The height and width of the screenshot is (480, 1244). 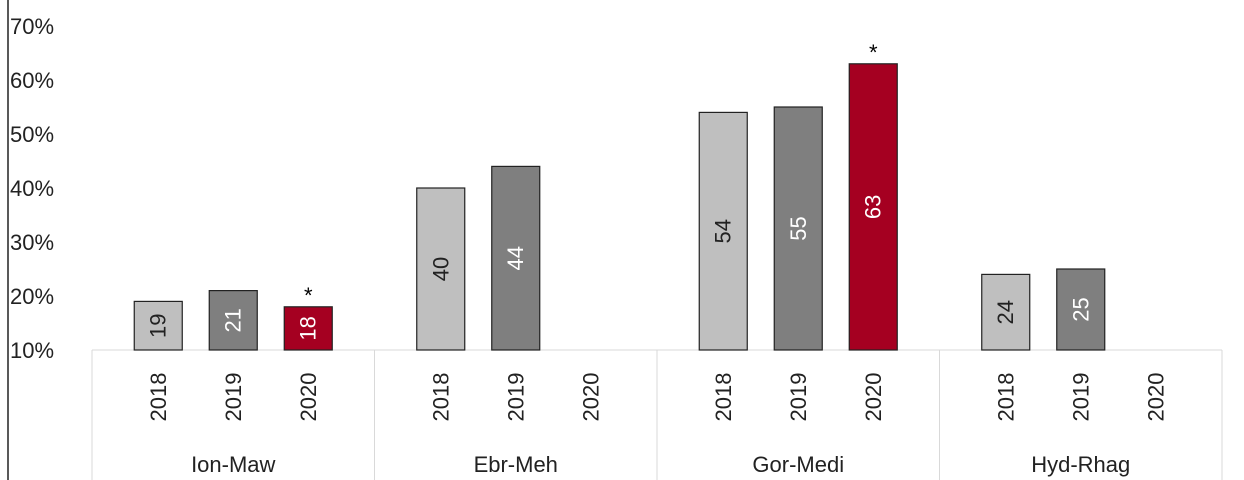 I want to click on y-tick-label: 30%, so click(x=32, y=242).